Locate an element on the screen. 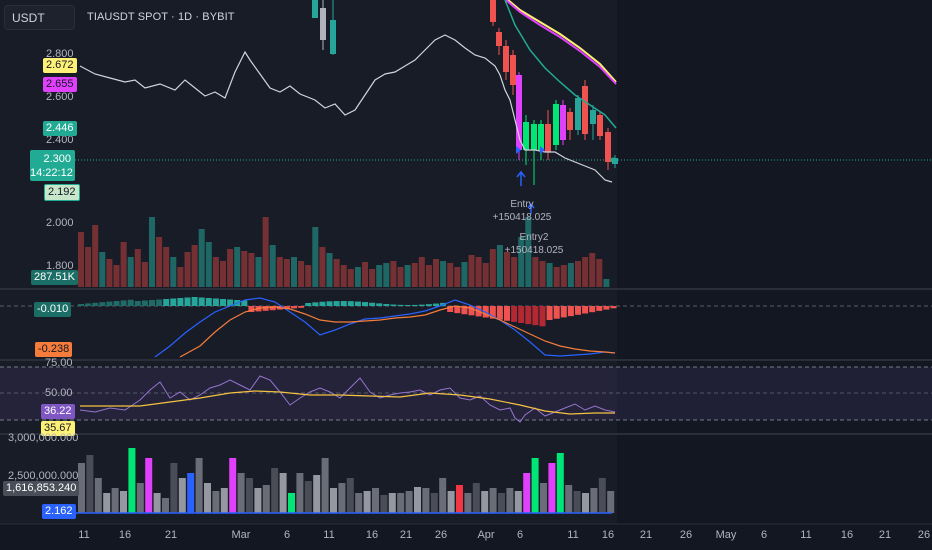 The height and width of the screenshot is (550, 932). ma-magenta-tag: 2.655 is located at coordinates (60, 84).